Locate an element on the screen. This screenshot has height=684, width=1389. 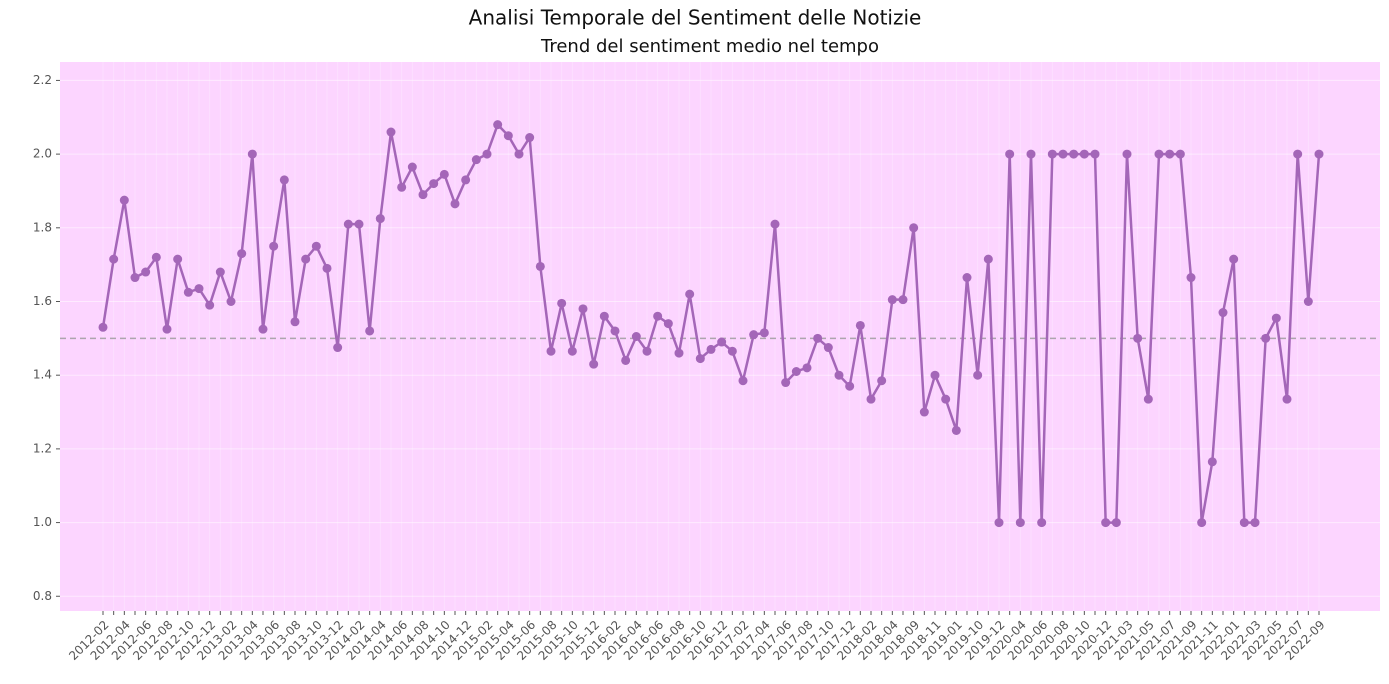
y-tick-label: 0.8 is located at coordinates (42, 596).